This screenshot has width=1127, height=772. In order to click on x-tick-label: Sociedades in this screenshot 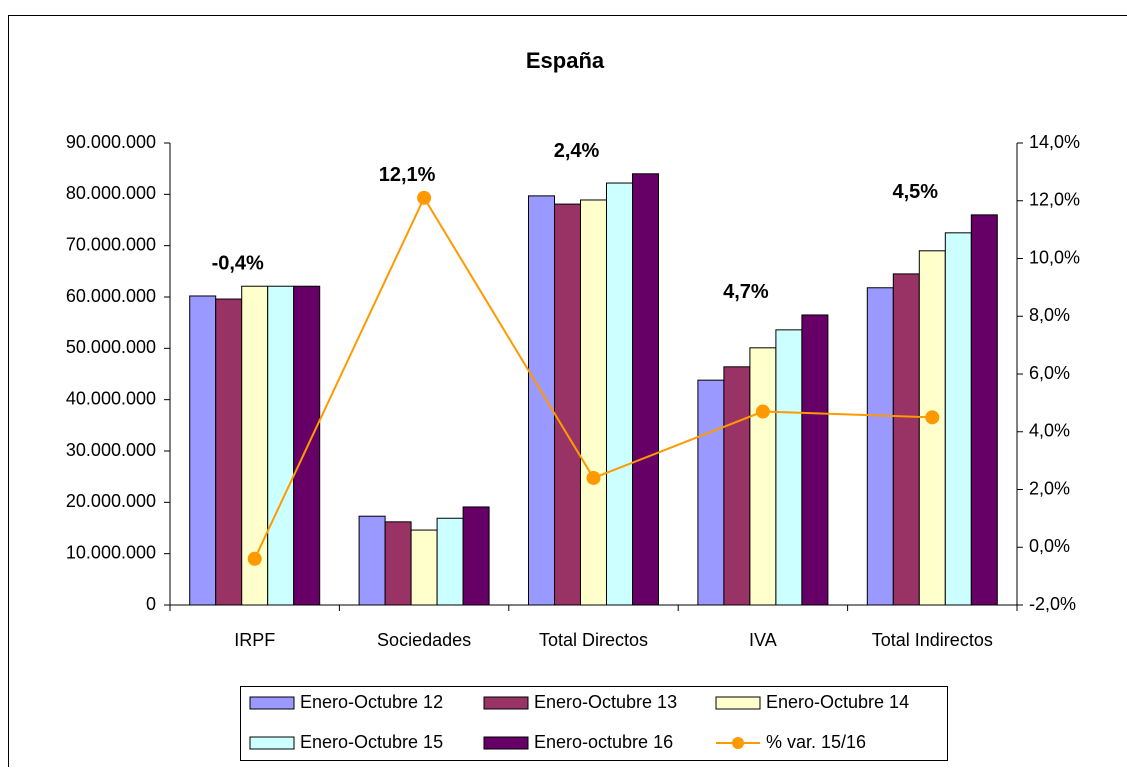, I will do `click(424, 640)`.